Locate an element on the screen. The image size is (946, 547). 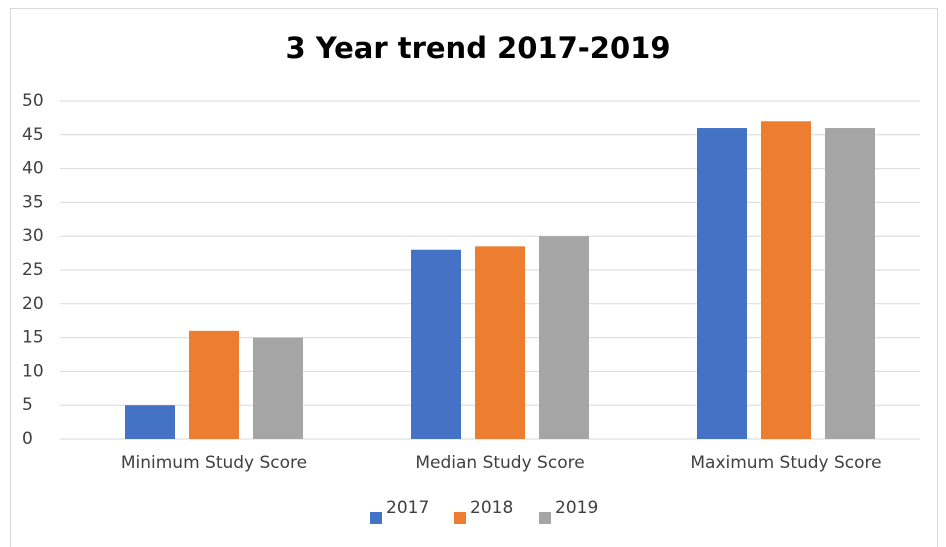
y-tick-label: 45 is located at coordinates (33, 135).